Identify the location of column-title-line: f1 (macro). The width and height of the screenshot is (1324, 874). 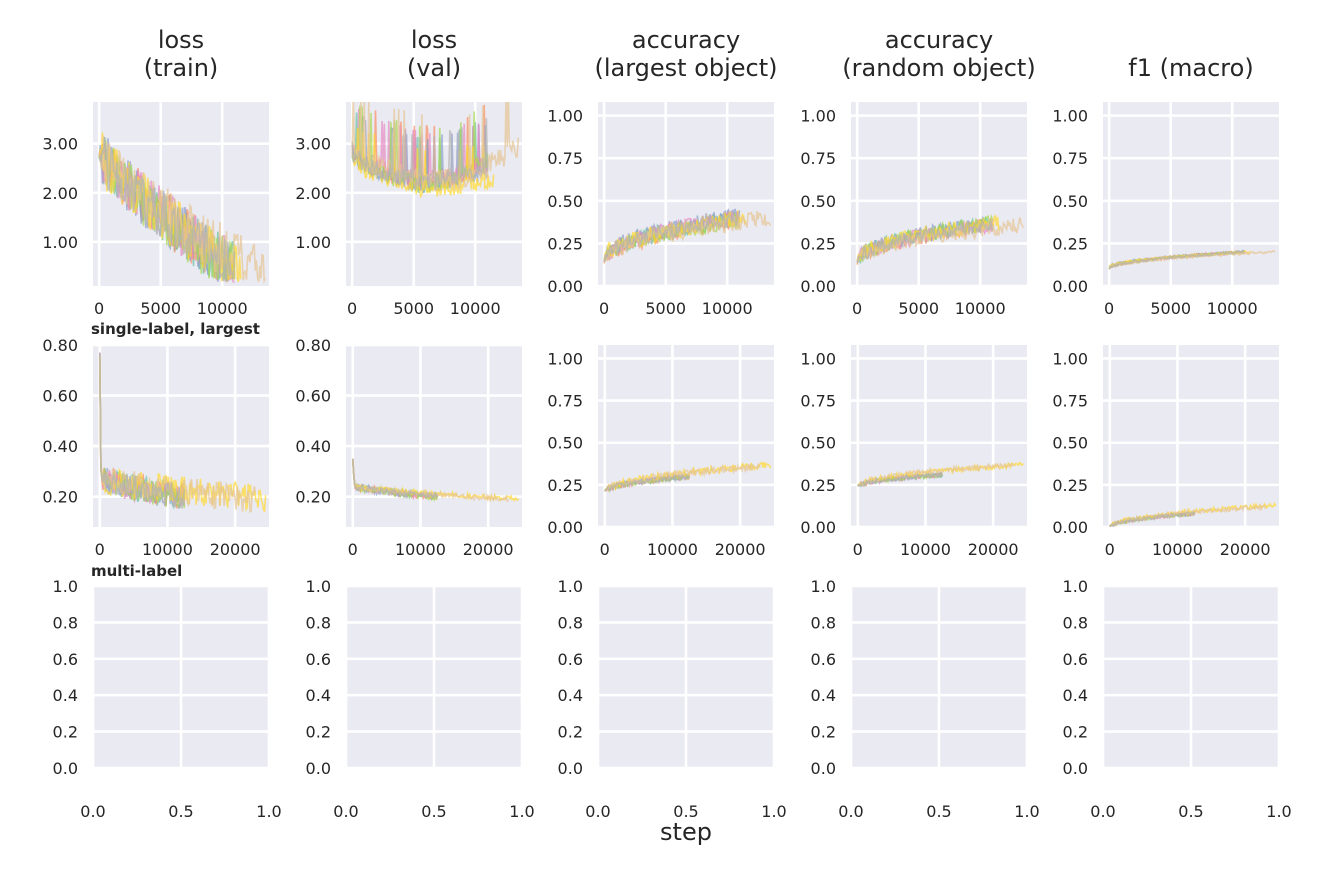
(1190, 68).